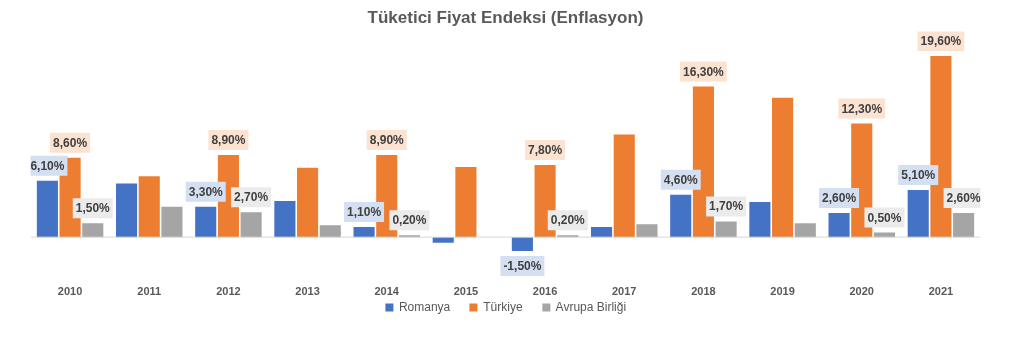 This screenshot has width=1024, height=359. Describe the element at coordinates (503, 307) in the screenshot. I see `legend-label: Türkiye` at that location.